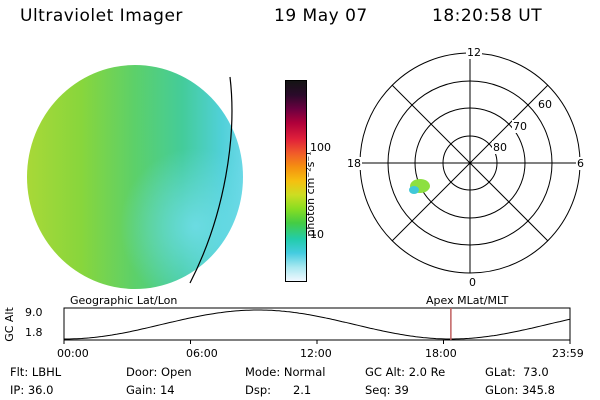  Describe the element at coordinates (414, 190) in the screenshot. I see `aurora-emission-edge` at that location.